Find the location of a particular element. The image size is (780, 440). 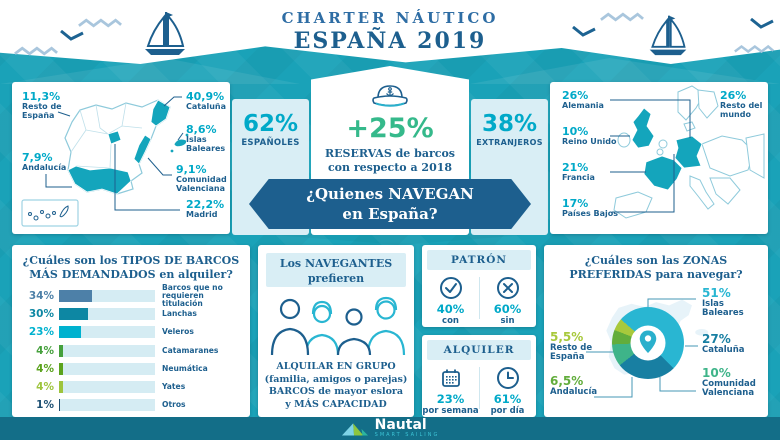

bar-row: 23% Veleros is located at coordinates (132, 332).